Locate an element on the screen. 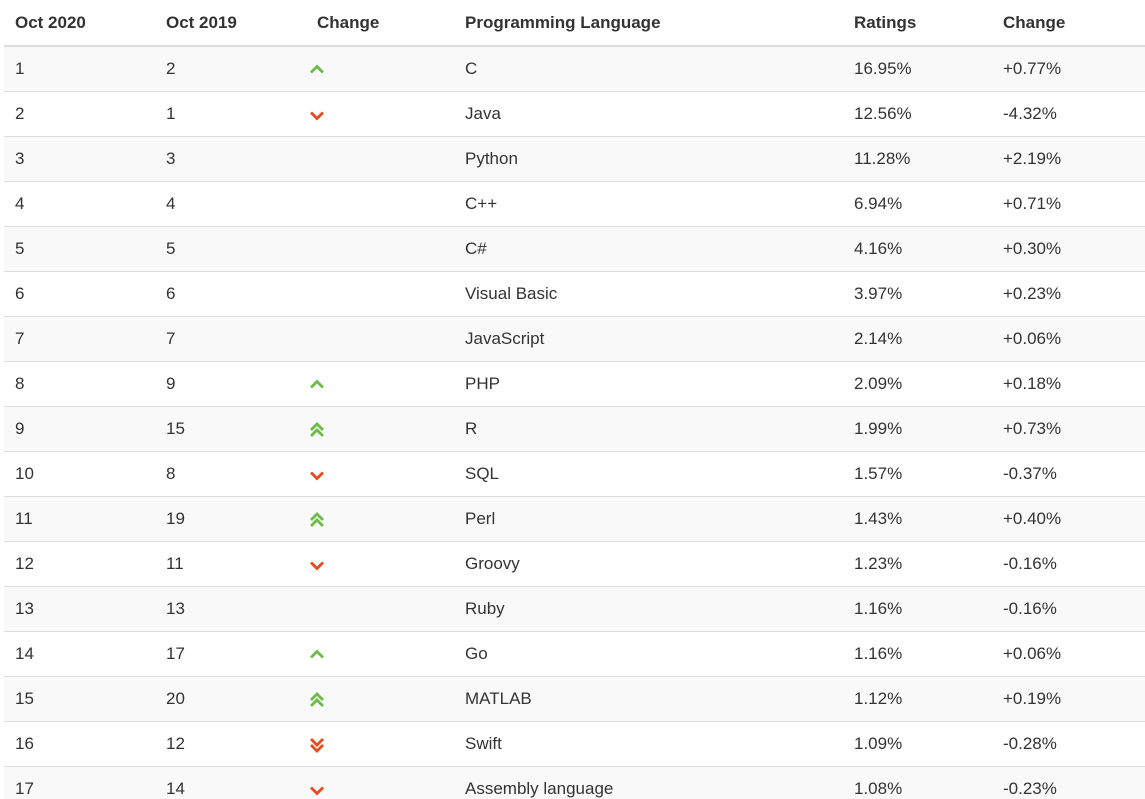 The height and width of the screenshot is (799, 1145). header-ratings-change: Change is located at coordinates (1068, 23).